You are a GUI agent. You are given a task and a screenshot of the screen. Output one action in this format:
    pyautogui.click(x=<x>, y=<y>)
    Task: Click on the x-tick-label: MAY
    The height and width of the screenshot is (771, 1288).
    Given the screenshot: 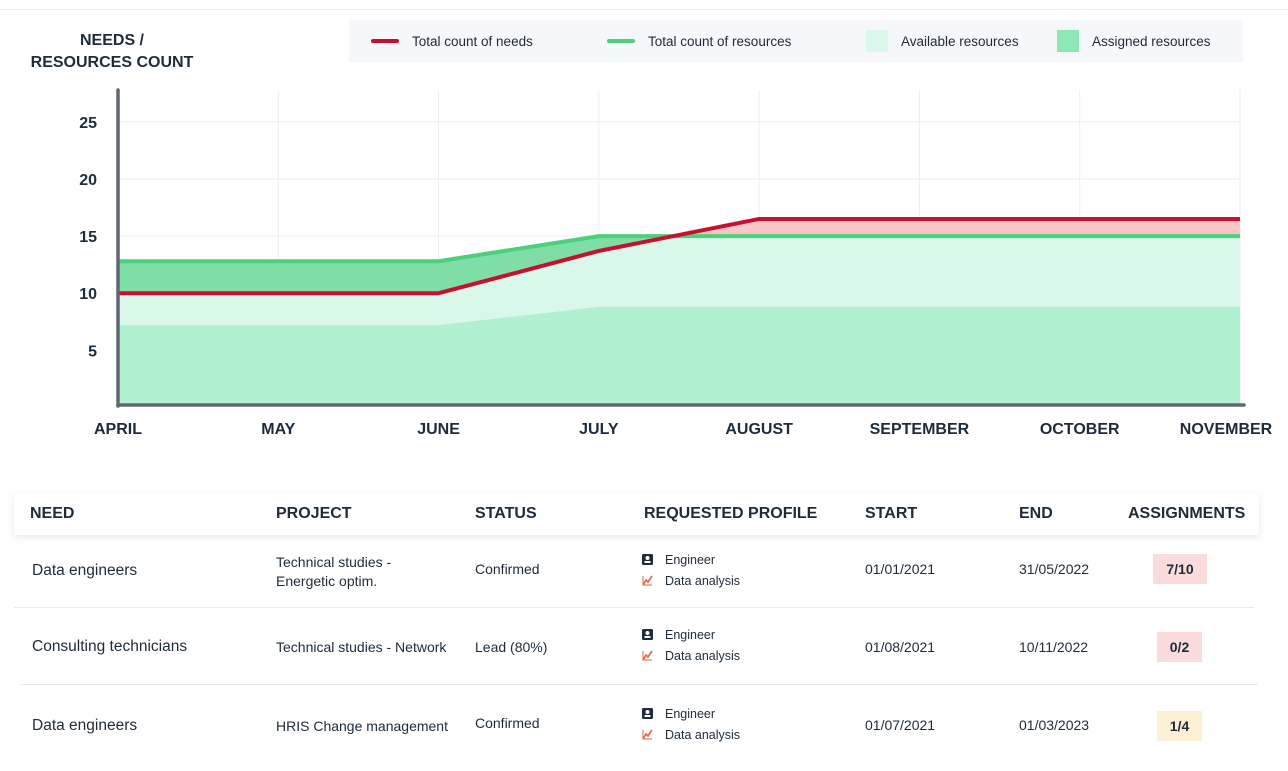 What is the action you would take?
    pyautogui.click(x=278, y=429)
    